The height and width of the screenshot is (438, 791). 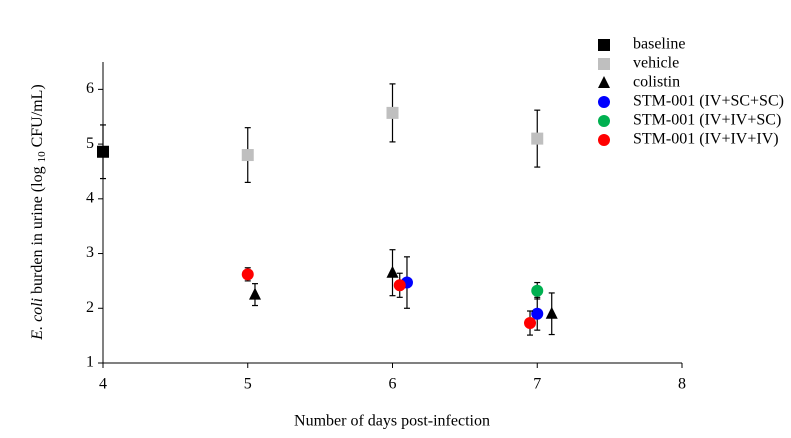 What do you see at coordinates (656, 63) in the screenshot?
I see `legend-label: vehicle` at bounding box center [656, 63].